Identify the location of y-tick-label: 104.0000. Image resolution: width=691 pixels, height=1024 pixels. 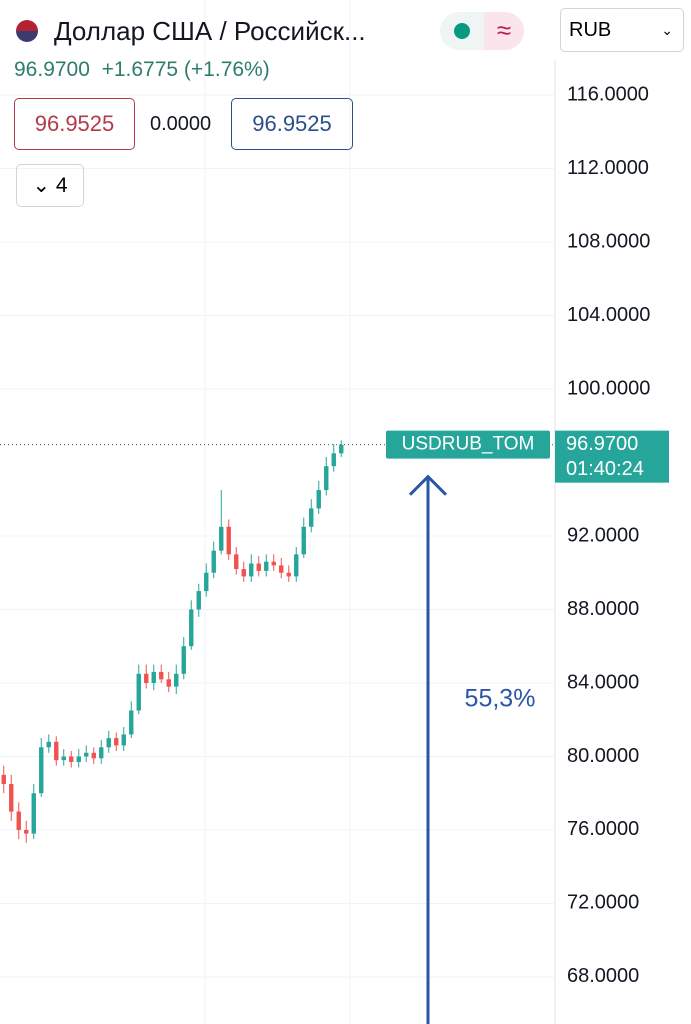
(608, 315).